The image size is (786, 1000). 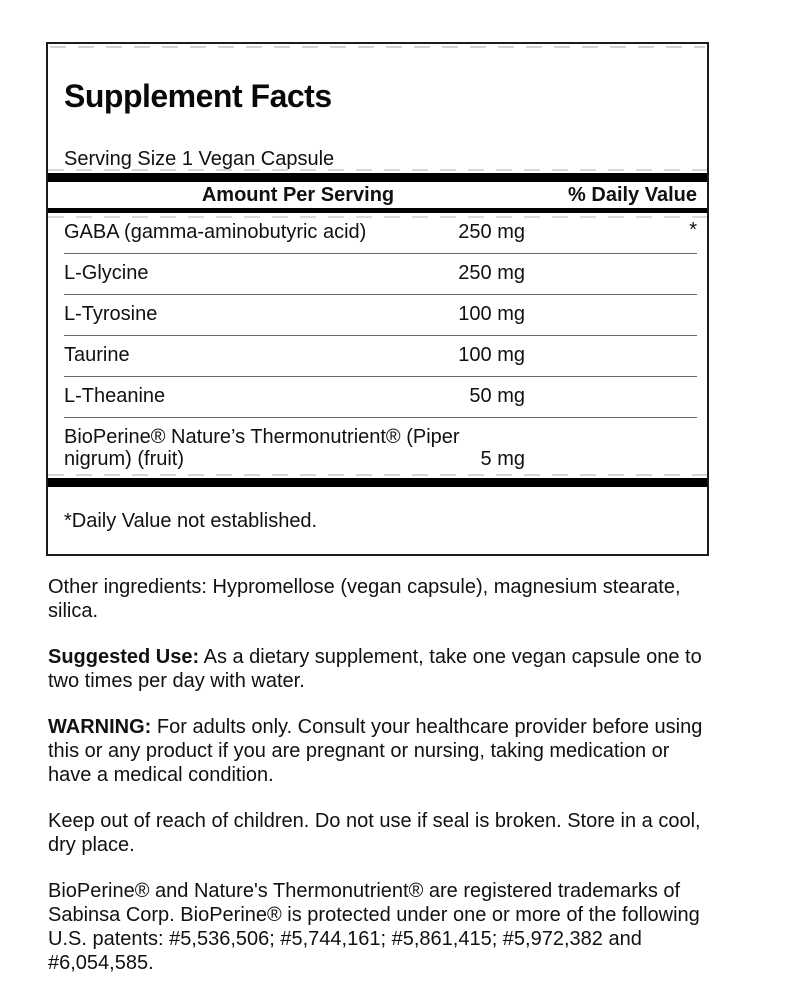 I want to click on daily-value-footnote: *Daily Value not established., so click(x=191, y=521).